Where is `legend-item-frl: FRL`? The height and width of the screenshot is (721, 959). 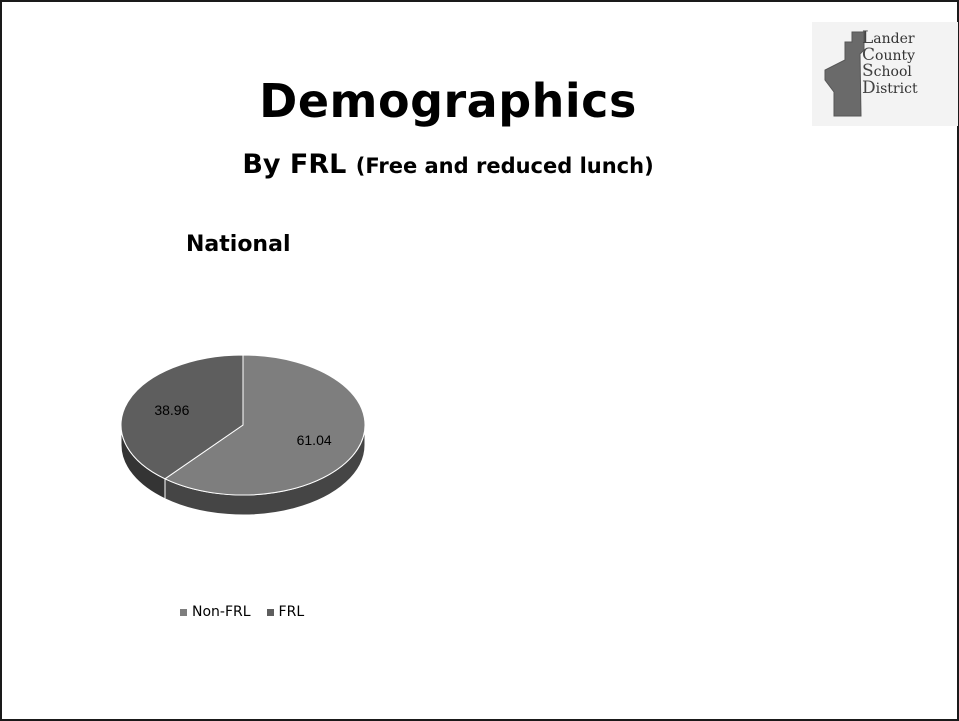 legend-item-frl: FRL is located at coordinates (285, 612).